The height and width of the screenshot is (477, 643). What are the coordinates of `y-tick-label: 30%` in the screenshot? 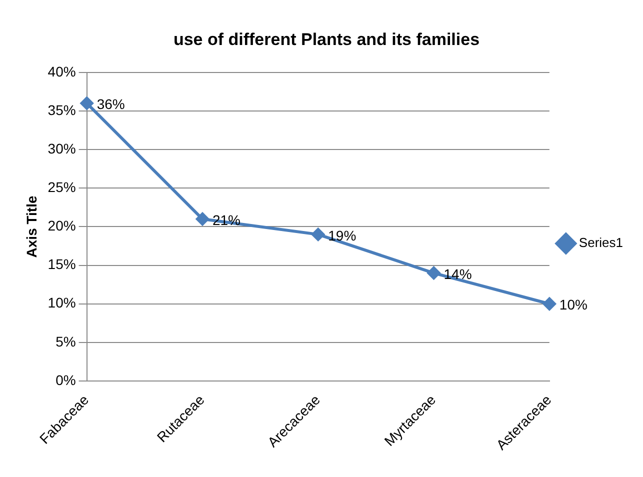 It's located at (62, 148).